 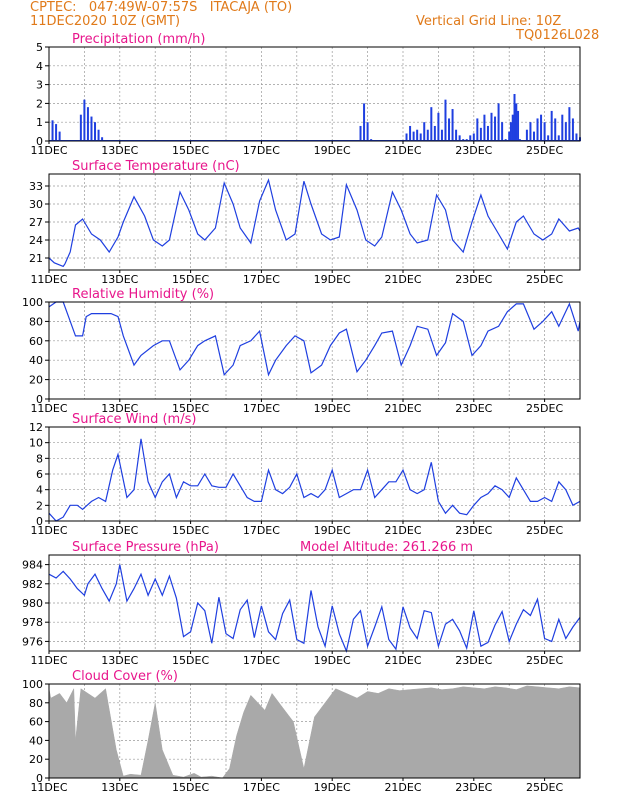 What do you see at coordinates (39, 122) in the screenshot?
I see `y-tick-label: 1` at bounding box center [39, 122].